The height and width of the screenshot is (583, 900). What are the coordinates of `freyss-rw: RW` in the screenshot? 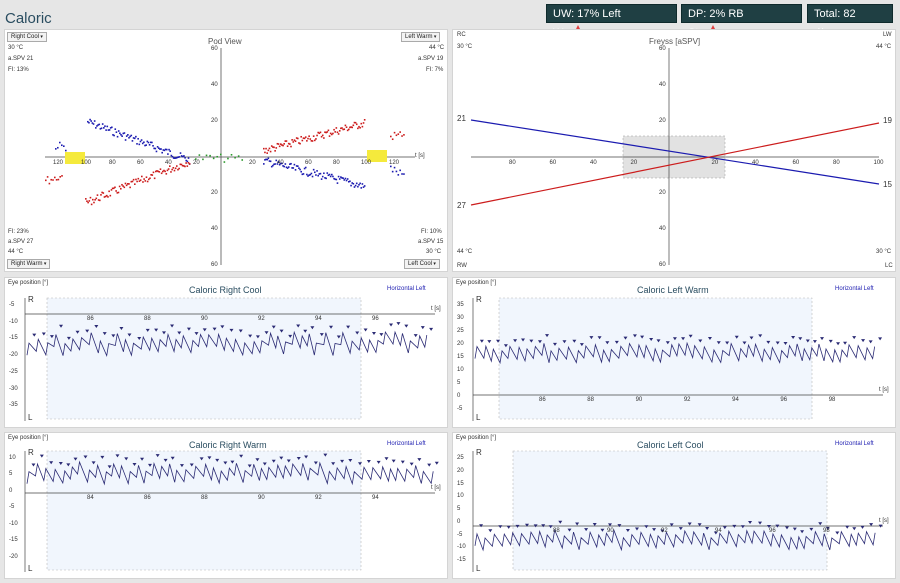 It's located at (462, 266).